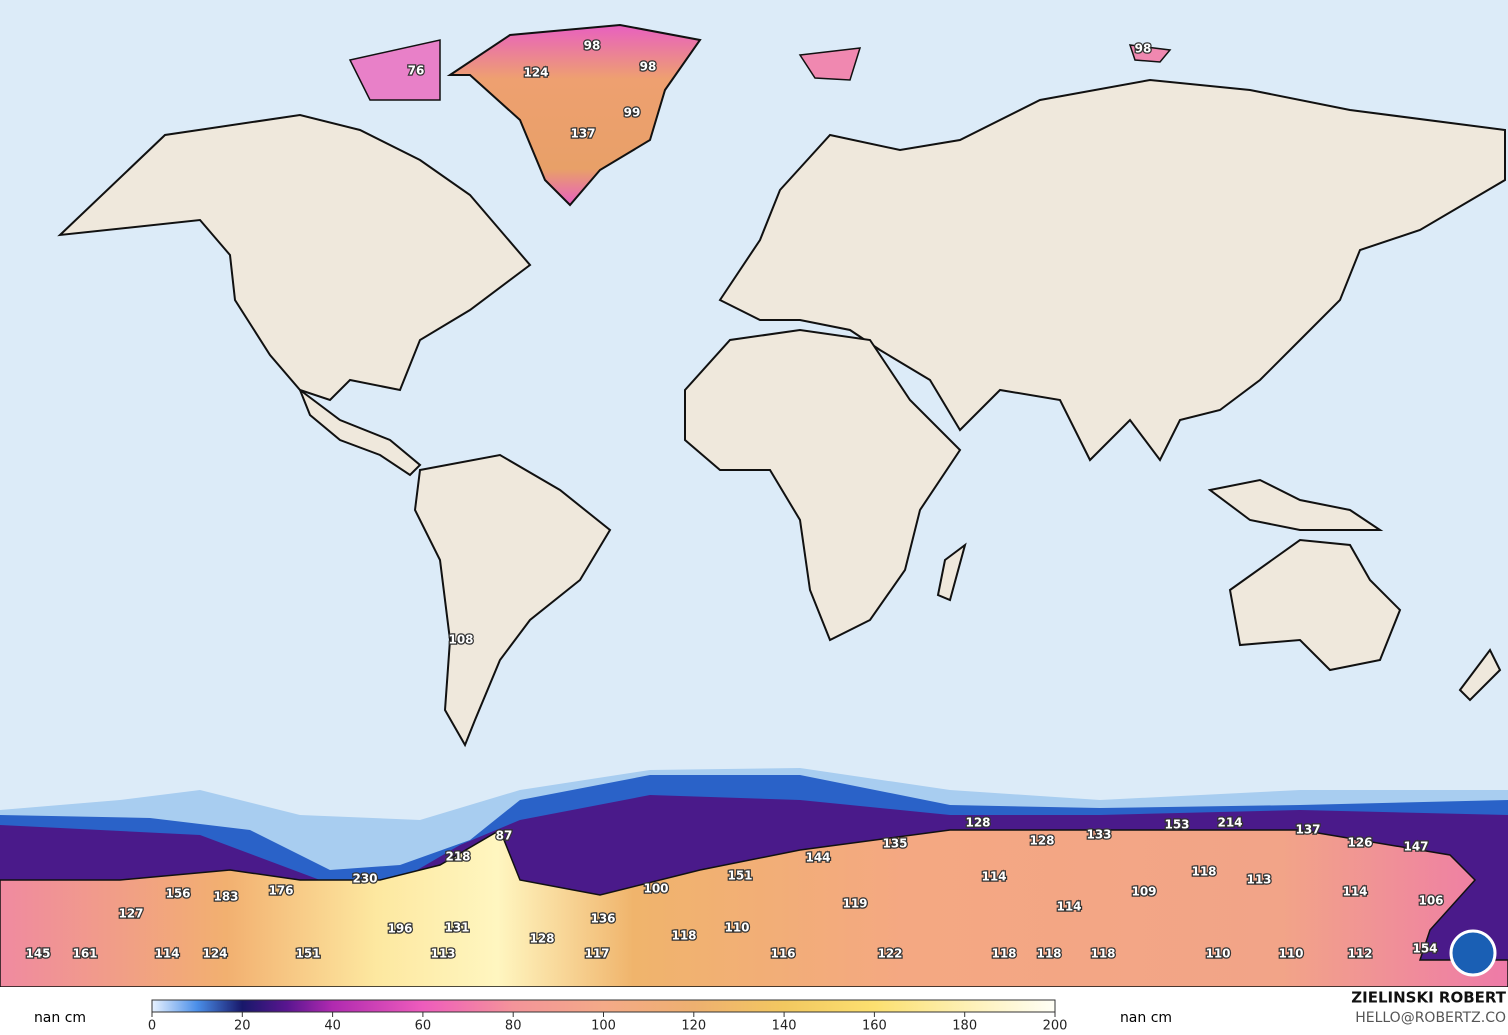 The height and width of the screenshot is (1035, 1508). I want to click on colorbar-tick-label: 60, so click(423, 1026).